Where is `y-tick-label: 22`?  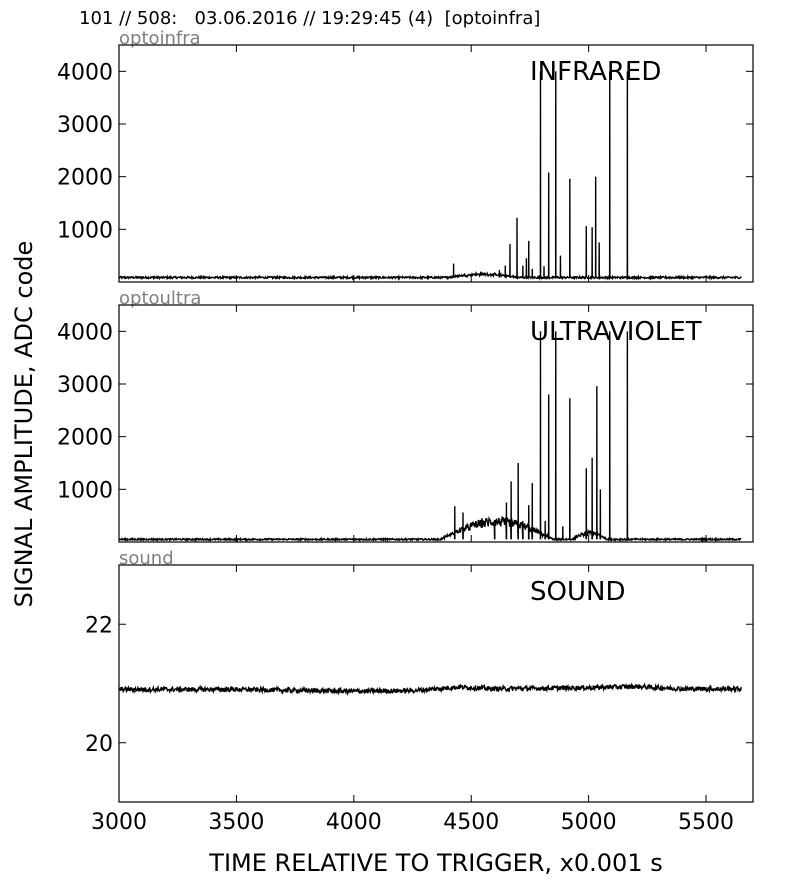 y-tick-label: 22 is located at coordinates (99, 625).